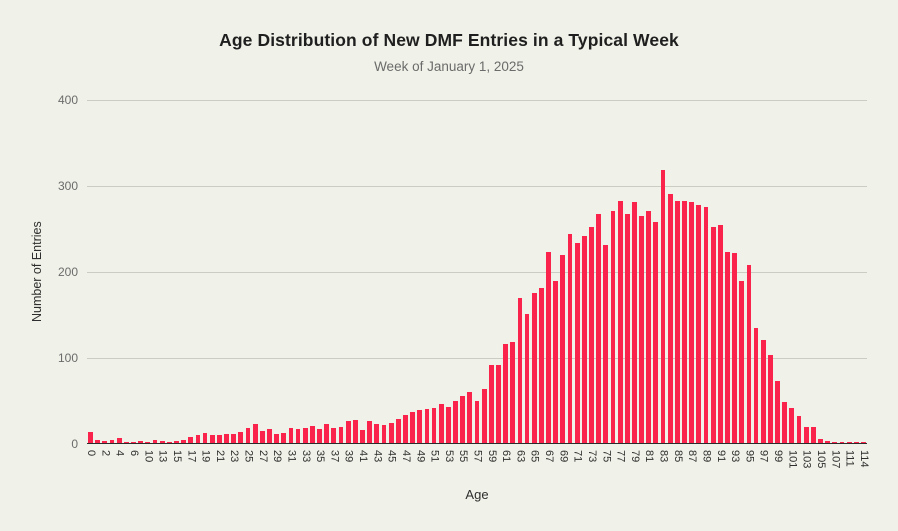  What do you see at coordinates (448, 456) in the screenshot?
I see `x-tick-label: 53` at bounding box center [448, 456].